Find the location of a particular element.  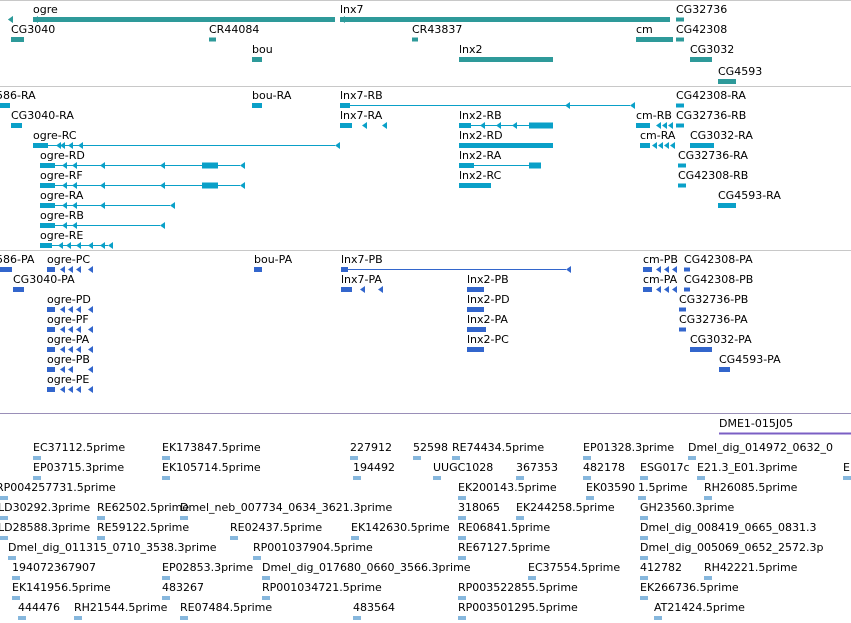

feature-label: ogre-RC is located at coordinates (55, 135).